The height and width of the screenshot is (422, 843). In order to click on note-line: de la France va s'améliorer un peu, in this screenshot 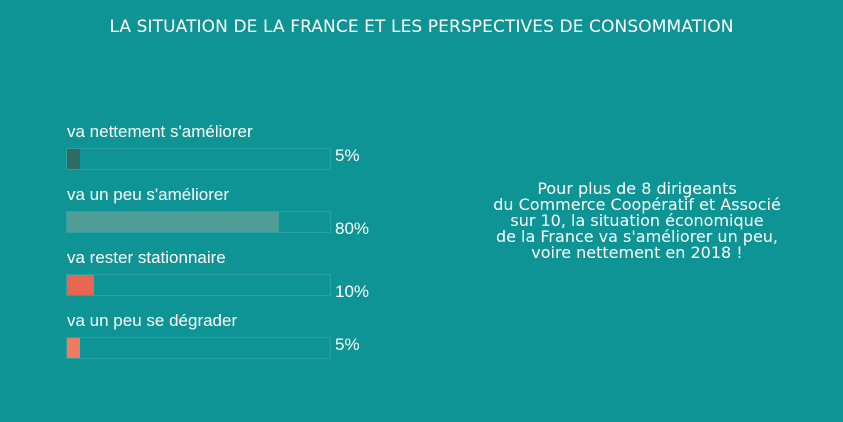, I will do `click(637, 236)`.